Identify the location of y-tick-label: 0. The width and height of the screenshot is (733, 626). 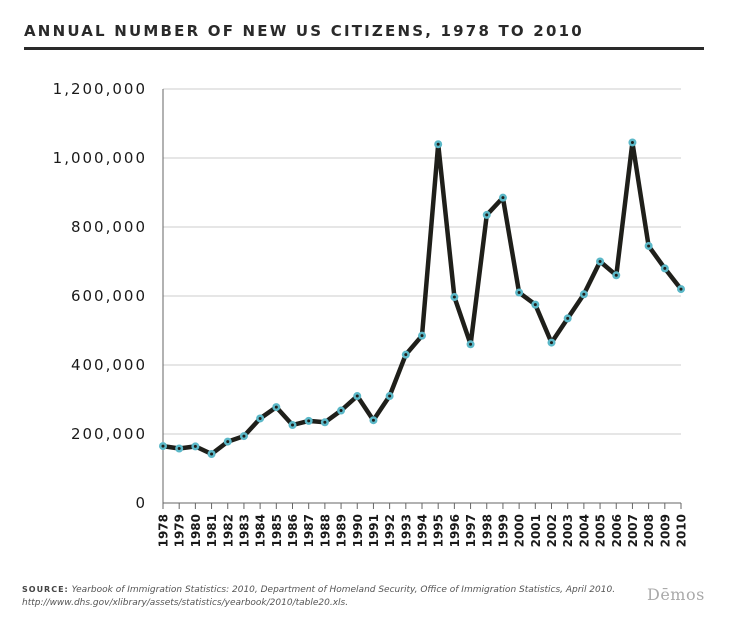
(141, 503).